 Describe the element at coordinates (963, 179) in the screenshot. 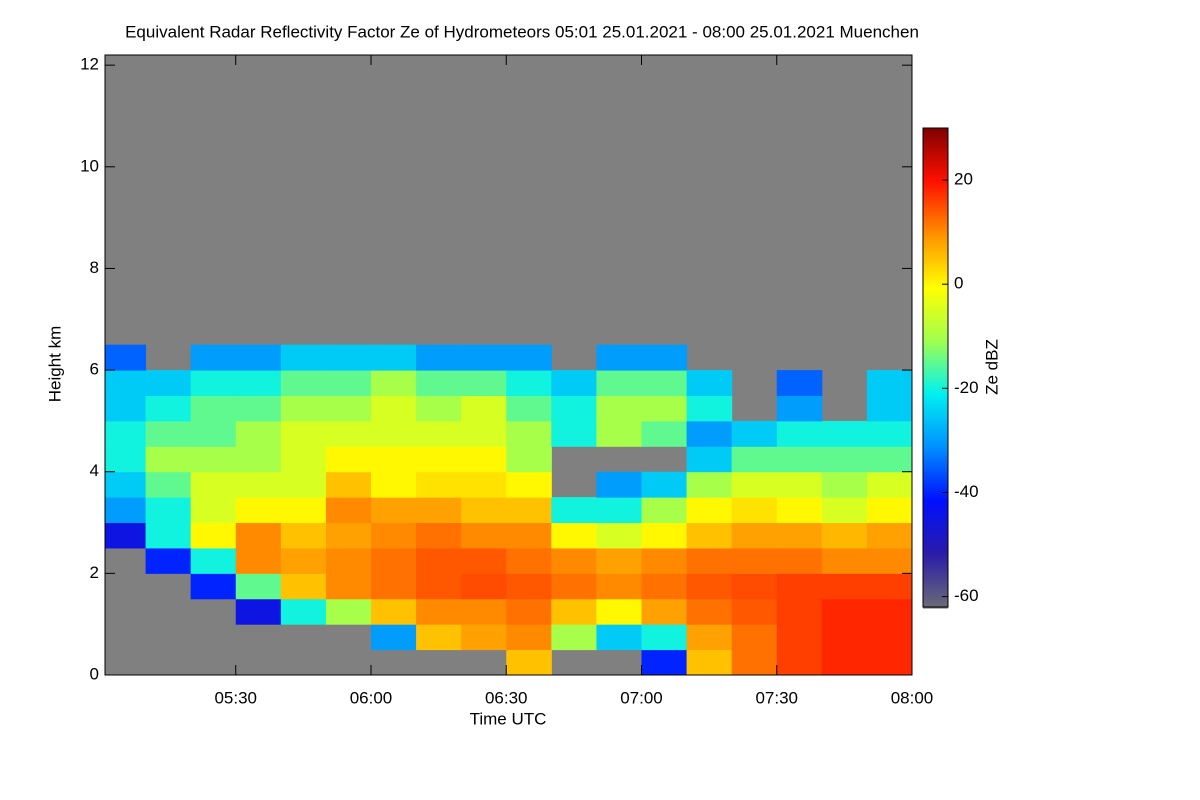

I see `colorbar-tick-label: 20` at that location.